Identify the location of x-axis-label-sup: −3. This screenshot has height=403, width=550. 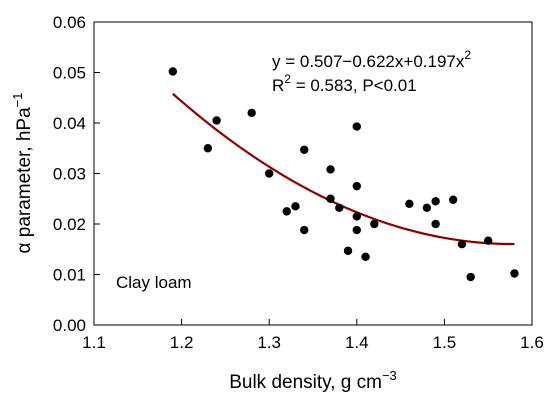
(389, 375).